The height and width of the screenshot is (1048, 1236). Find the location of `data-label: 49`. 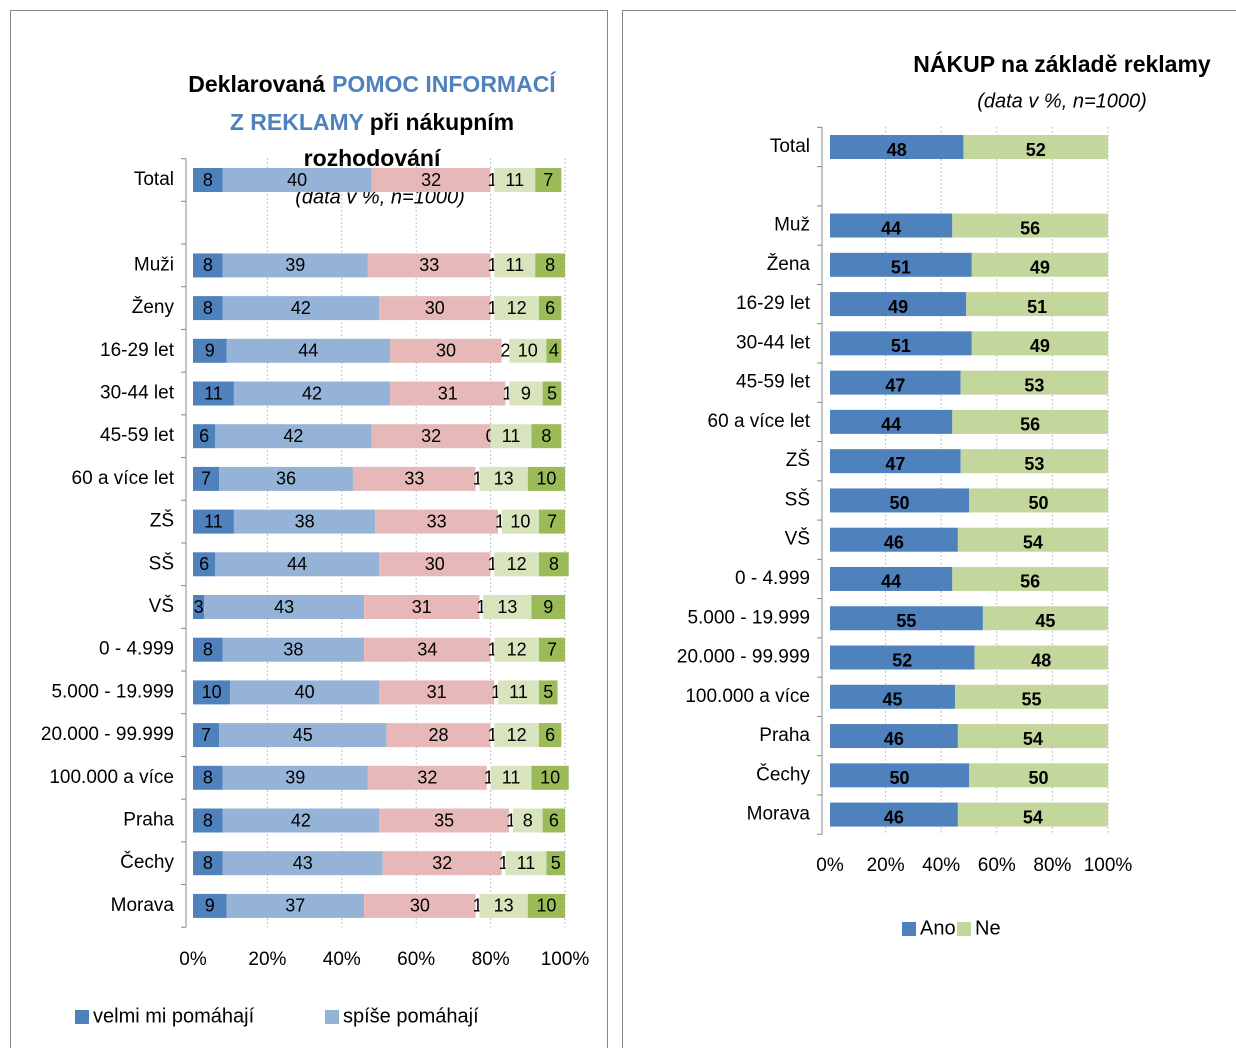

data-label: 49 is located at coordinates (898, 307).